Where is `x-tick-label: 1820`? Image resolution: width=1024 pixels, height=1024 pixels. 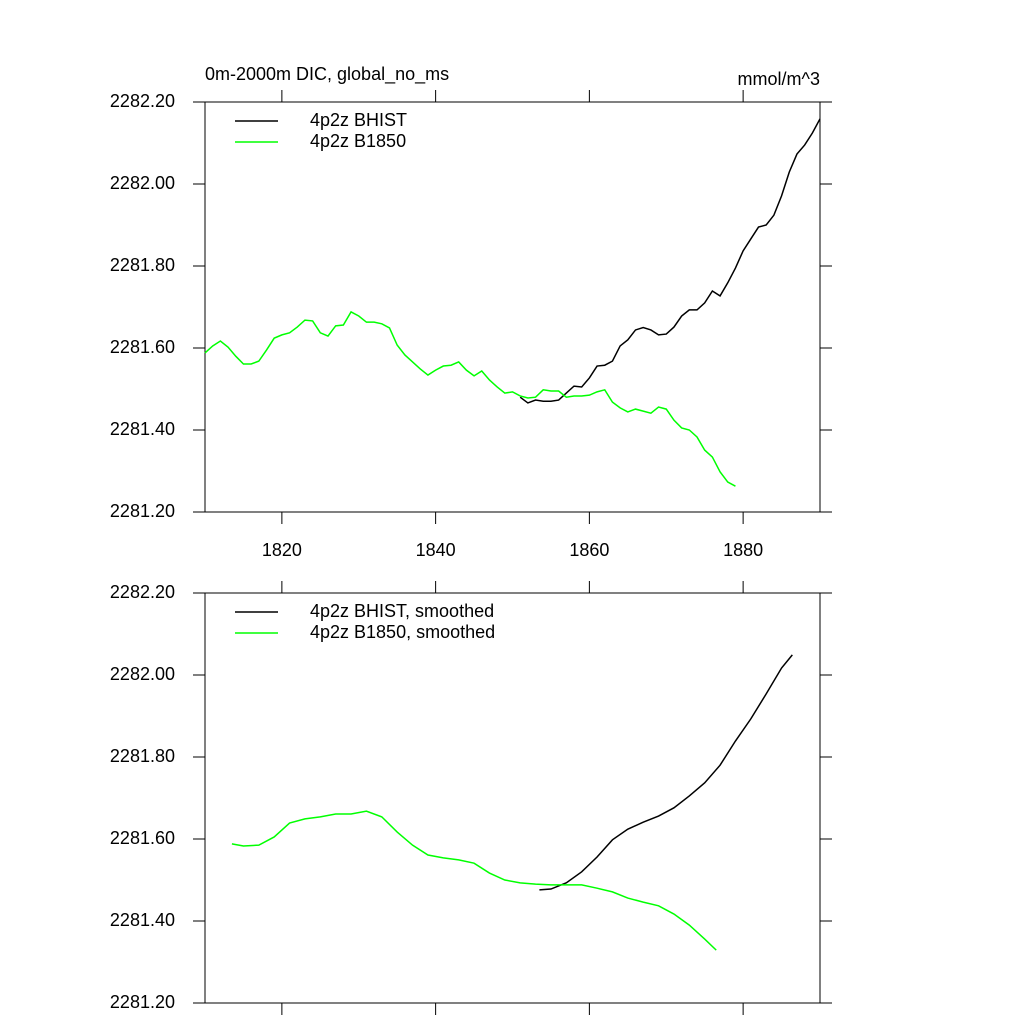 x-tick-label: 1820 is located at coordinates (282, 550).